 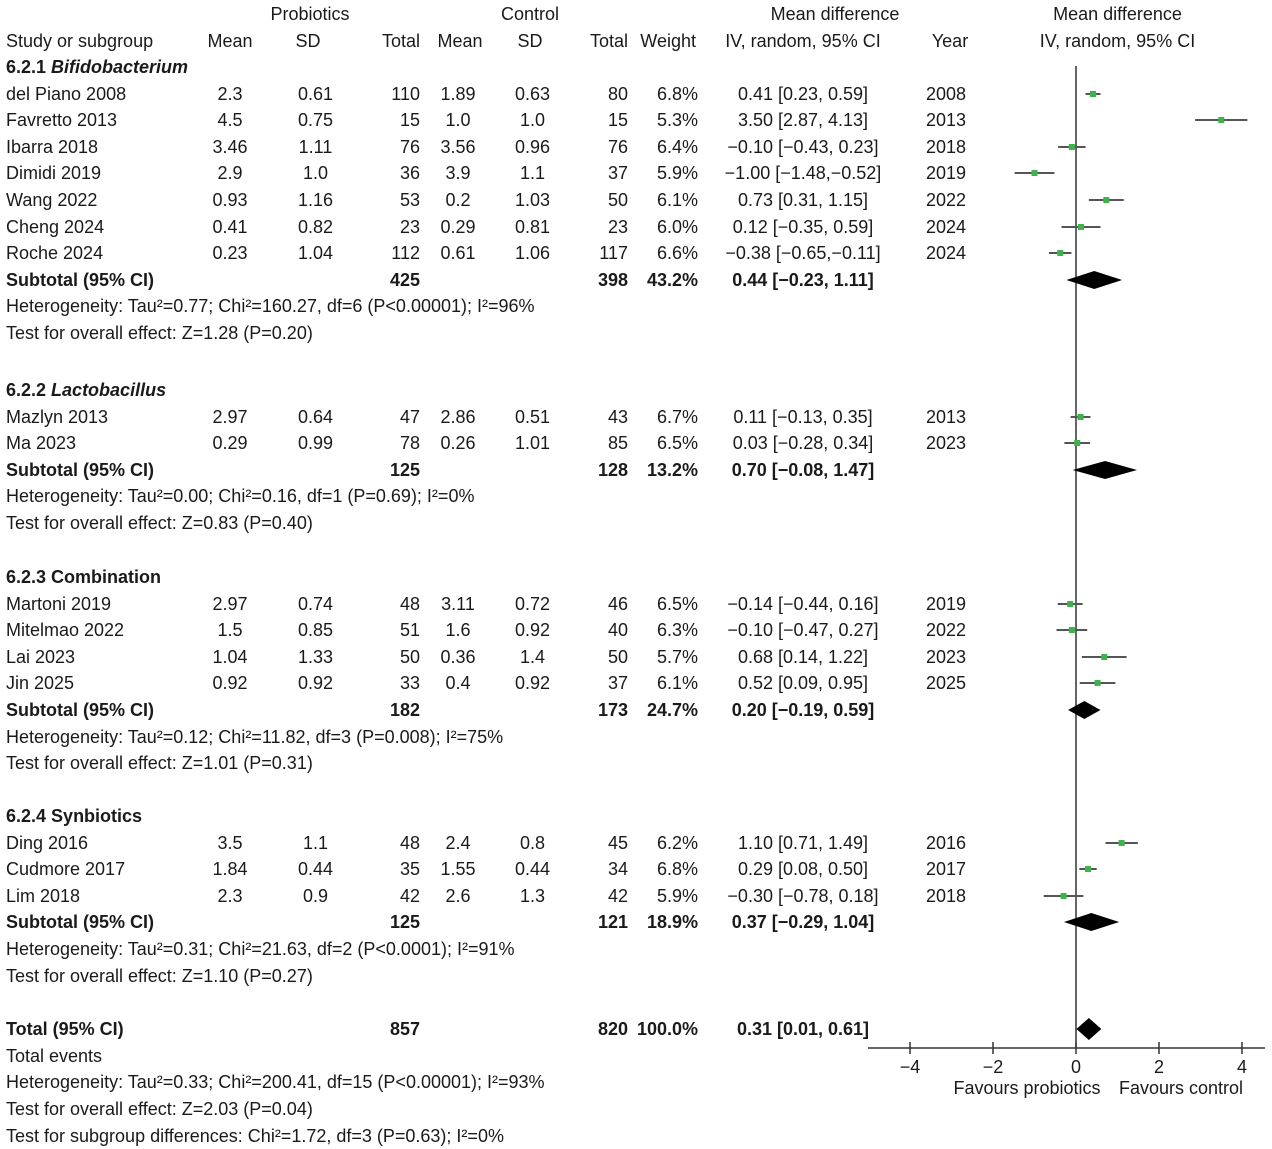 What do you see at coordinates (315, 173) in the screenshot?
I see `probiotics-sd: 1.0` at bounding box center [315, 173].